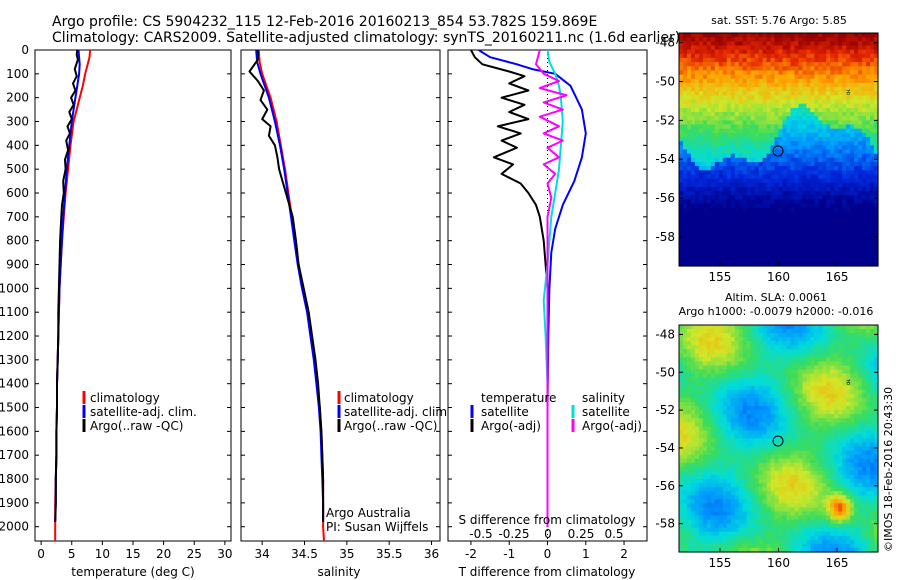  Describe the element at coordinates (471, 554) in the screenshot. I see `x-tick-label: -2` at that location.